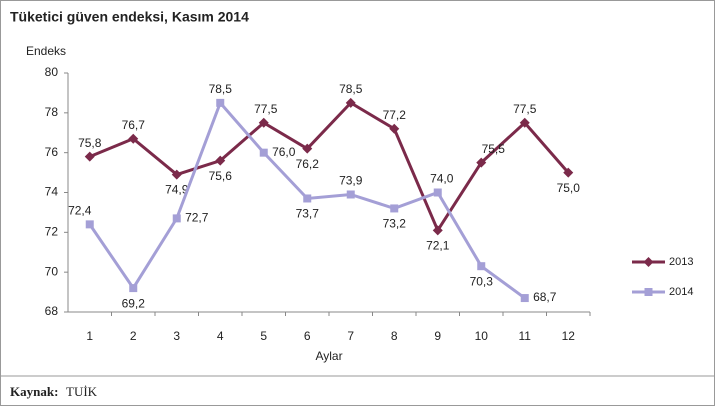  What do you see at coordinates (220, 336) in the screenshot?
I see `x-tick-label: 4` at bounding box center [220, 336].